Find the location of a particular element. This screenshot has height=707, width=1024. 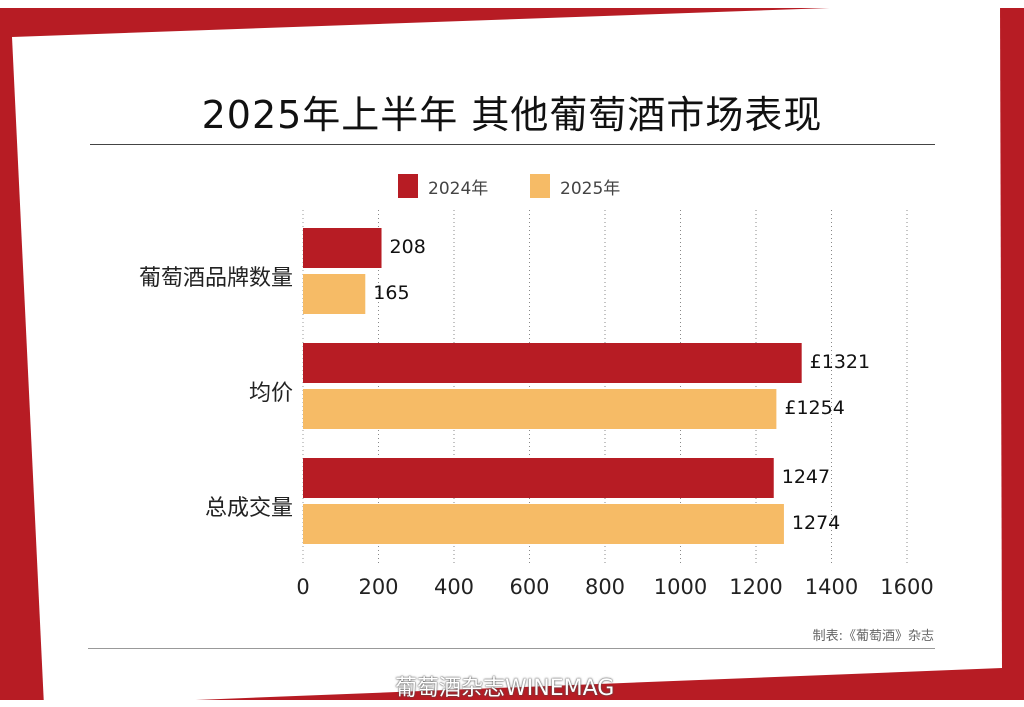

watermark: 葡萄酒杂志WINEMAG is located at coordinates (505, 688).